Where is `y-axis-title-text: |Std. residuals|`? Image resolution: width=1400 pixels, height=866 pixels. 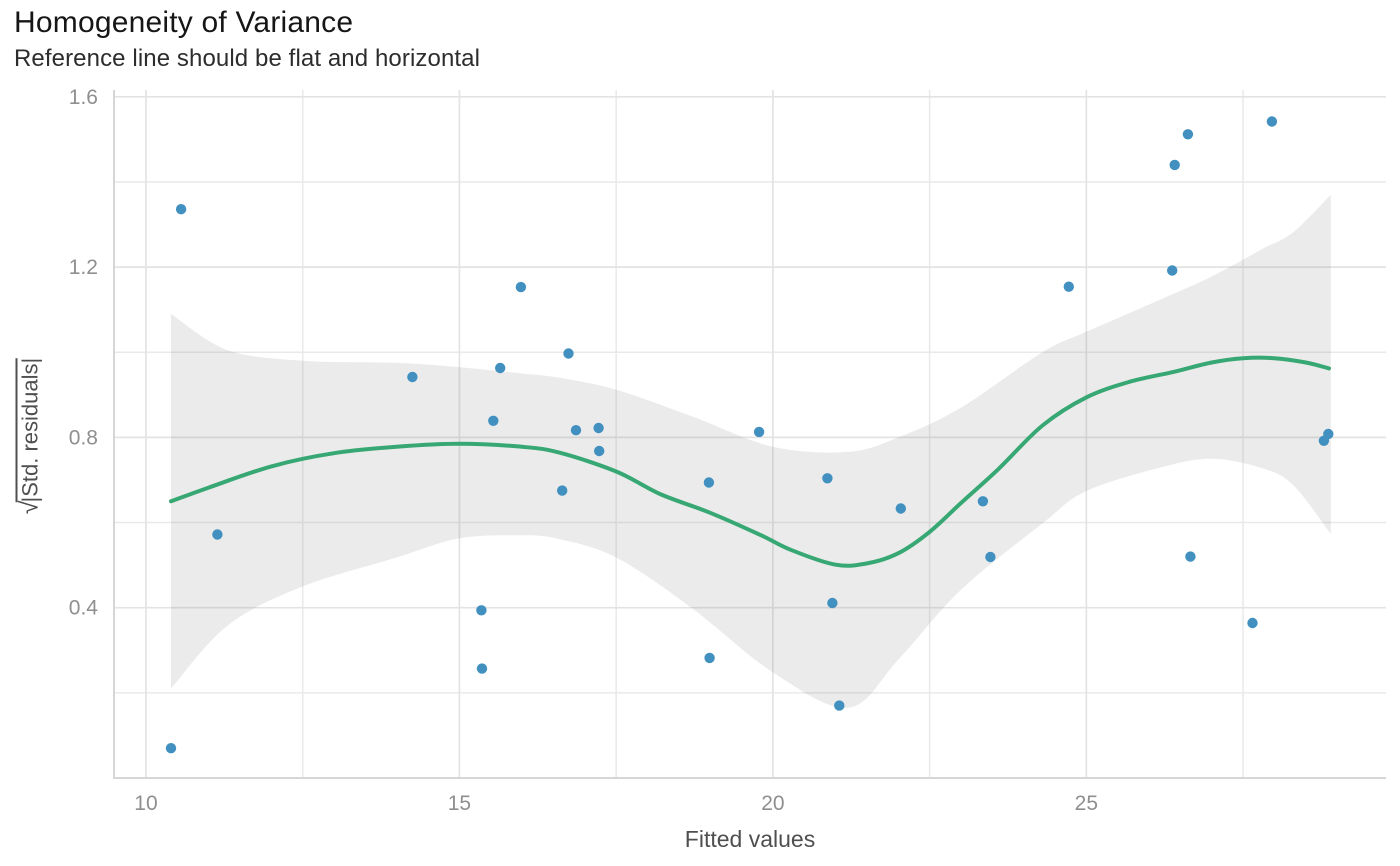
y-axis-title-text: |Std. residuals| is located at coordinates (29, 430).